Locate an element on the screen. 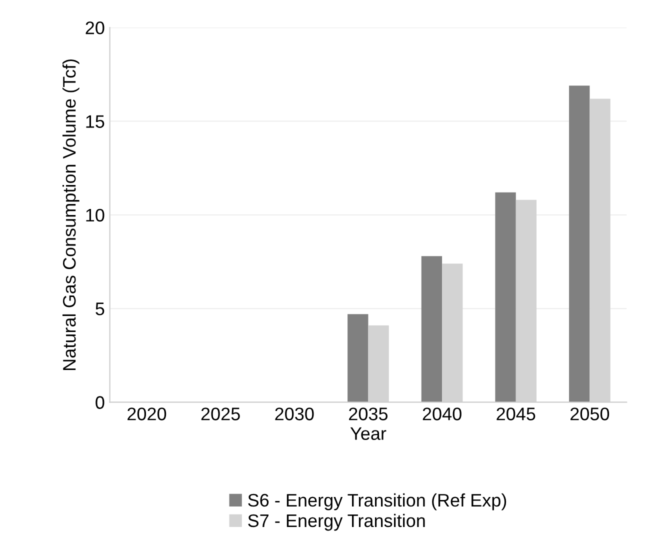 The height and width of the screenshot is (551, 646). y-tick-label: 20 is located at coordinates (95, 27).